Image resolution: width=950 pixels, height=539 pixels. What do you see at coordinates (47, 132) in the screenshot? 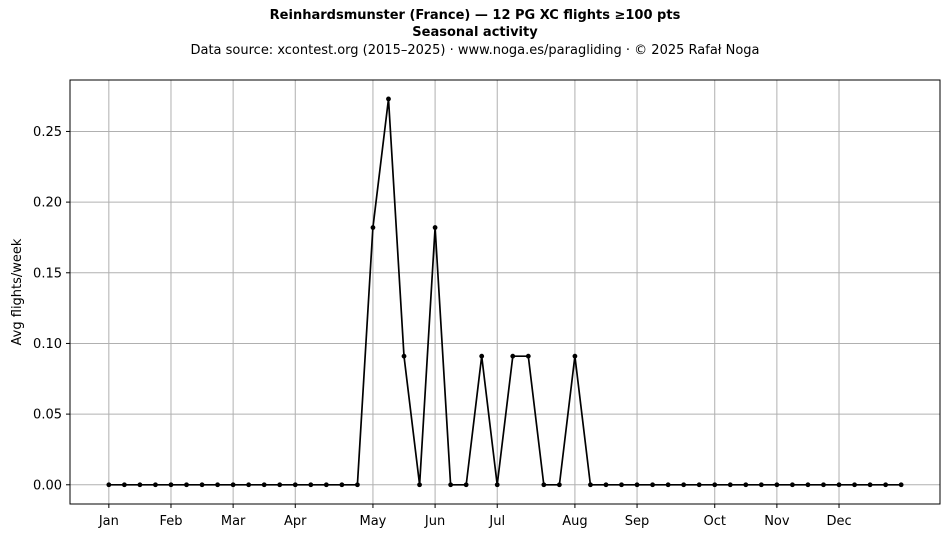
I see `y-tick-label: 0.25` at bounding box center [47, 132].